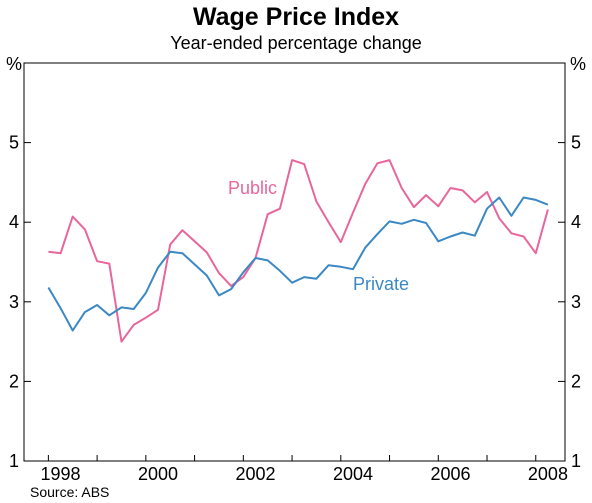  I want to click on source-note: Source: ABS, so click(70, 492).